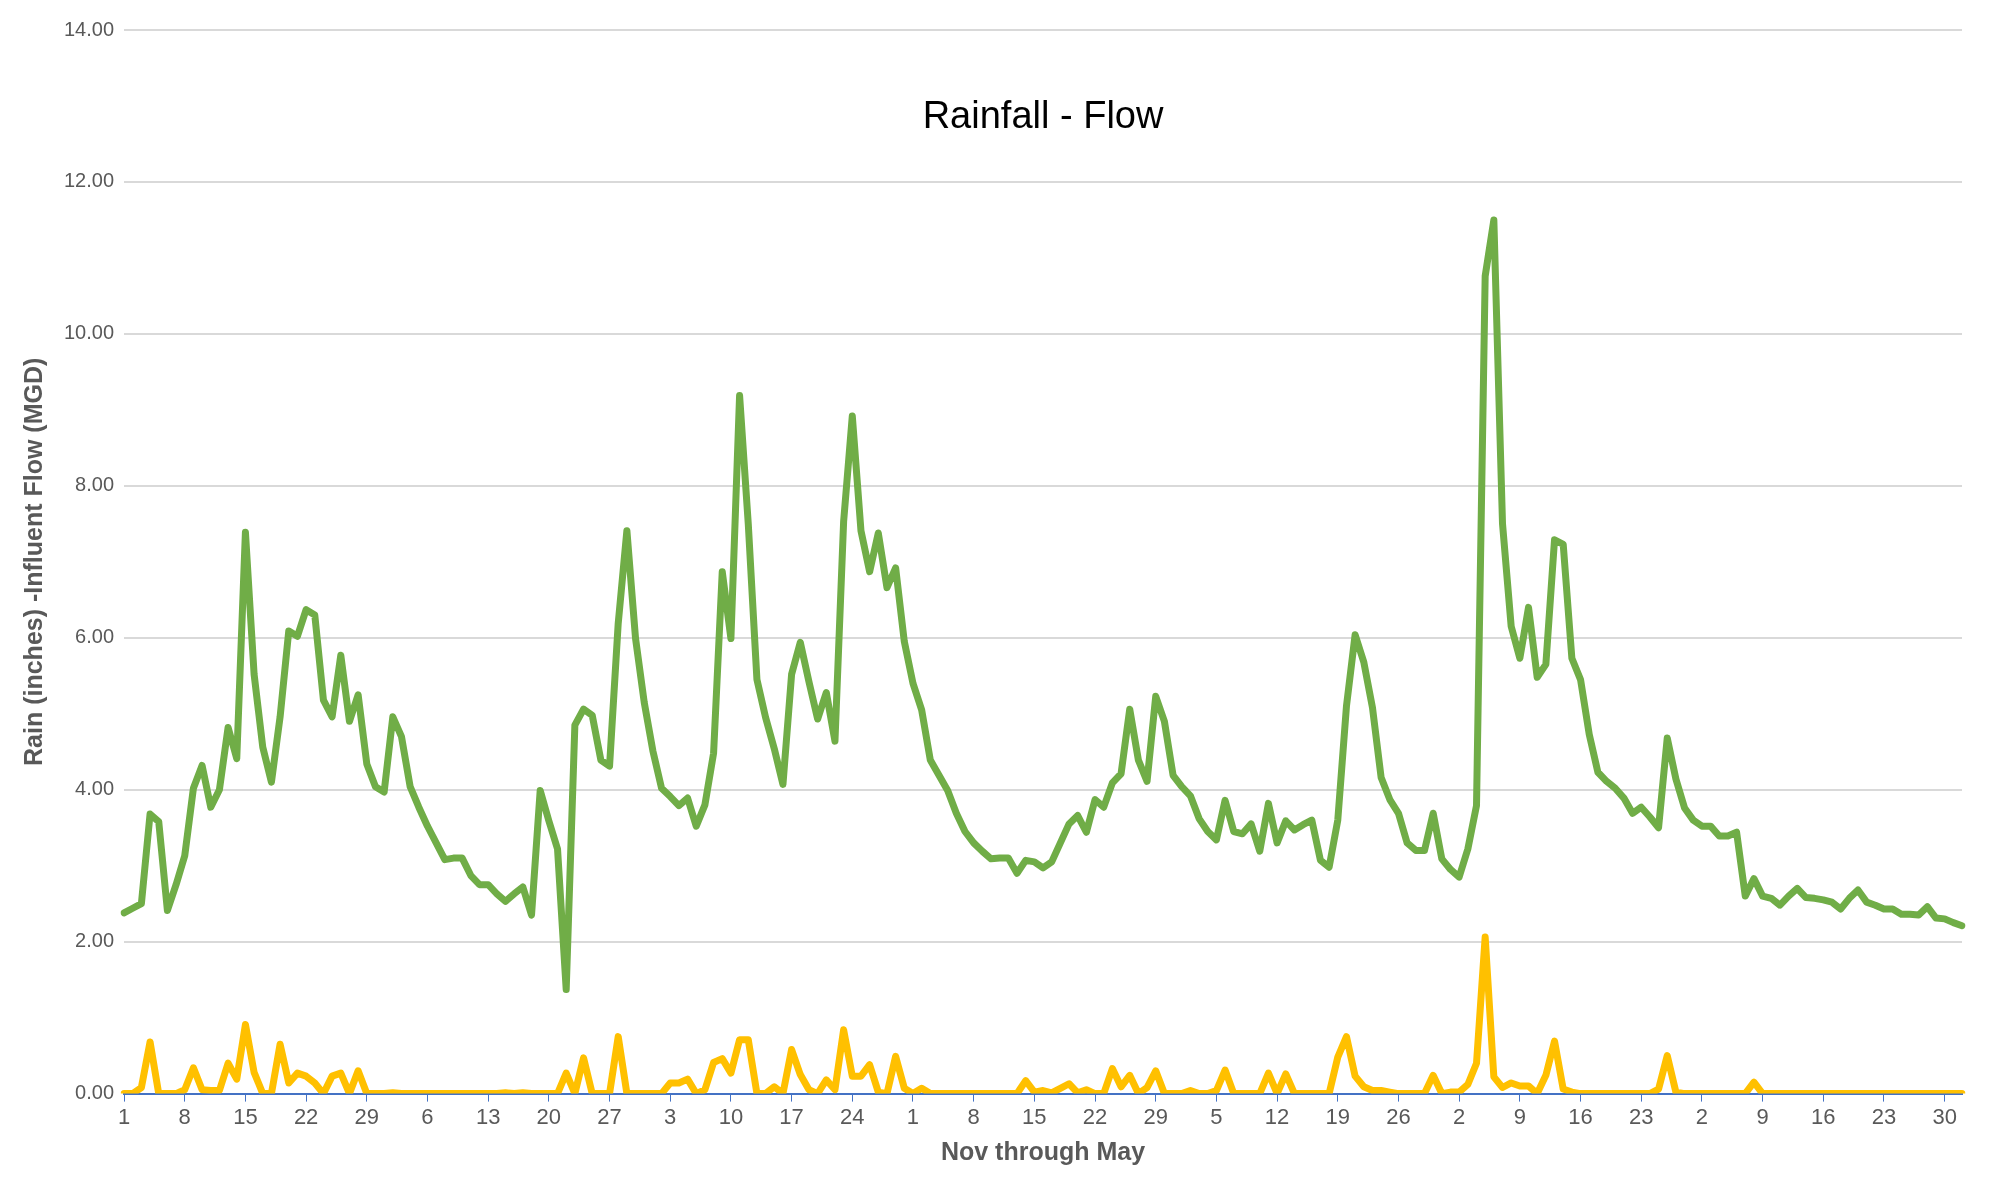 This screenshot has width=2002, height=1190. I want to click on x-tick-label: 3, so click(670, 1116).